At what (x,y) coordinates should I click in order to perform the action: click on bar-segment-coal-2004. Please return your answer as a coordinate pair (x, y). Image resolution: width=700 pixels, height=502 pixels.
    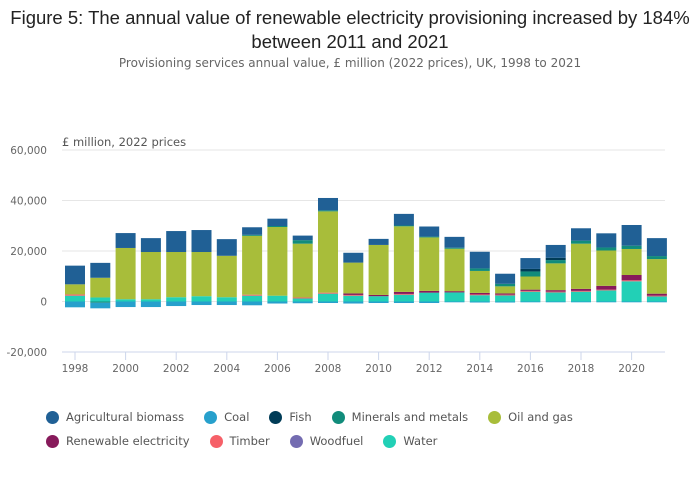
    Looking at the image, I should click on (226, 303).